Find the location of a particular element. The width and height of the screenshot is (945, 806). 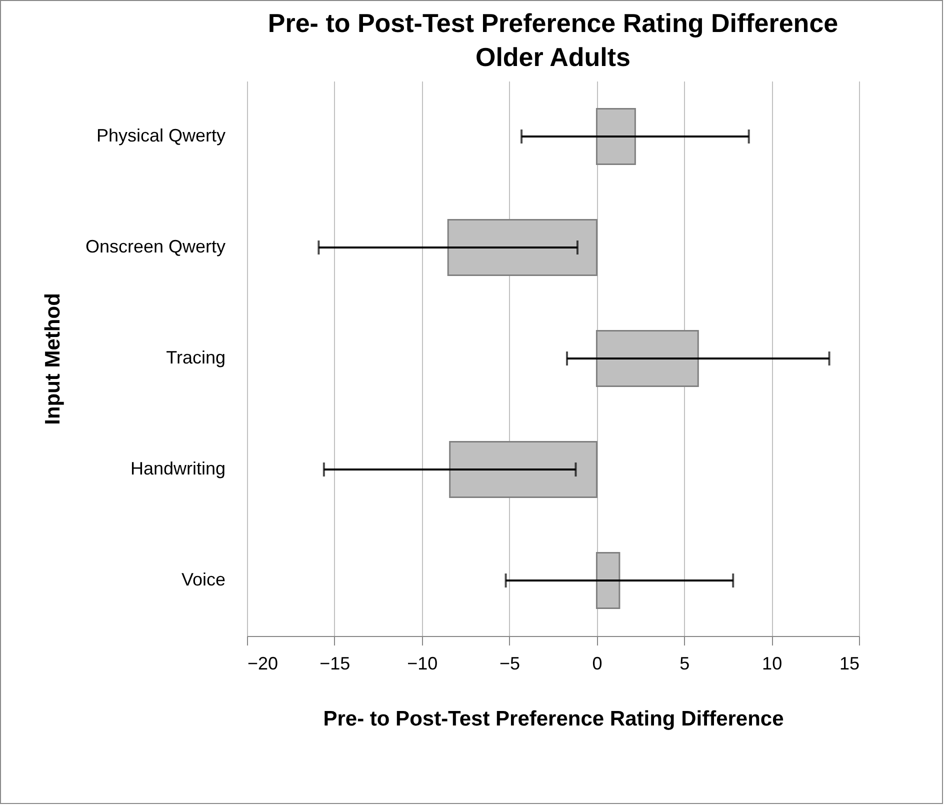

x-tick-label: 15 is located at coordinates (849, 664).